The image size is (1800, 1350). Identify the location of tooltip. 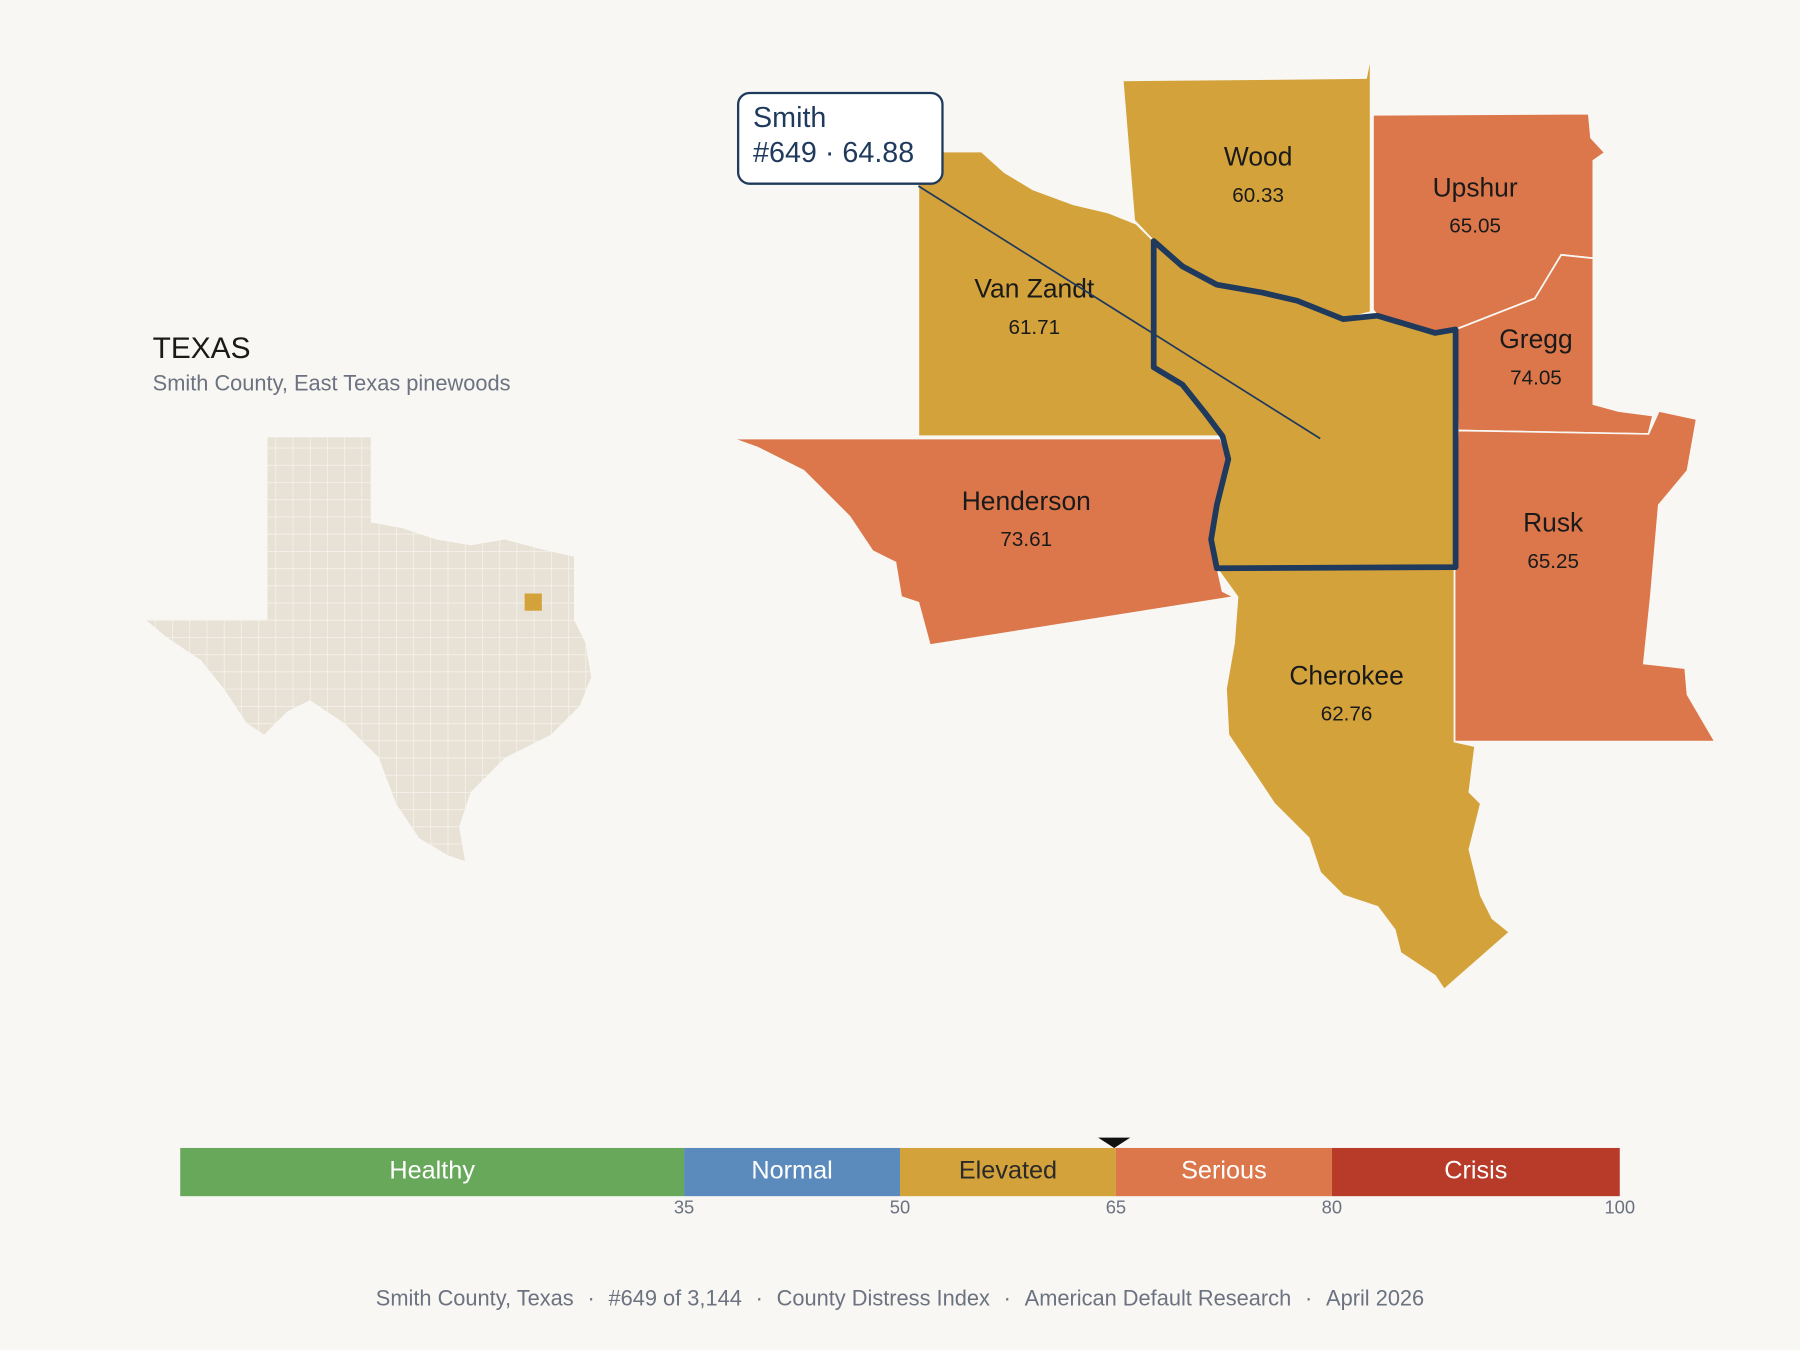
(840, 138).